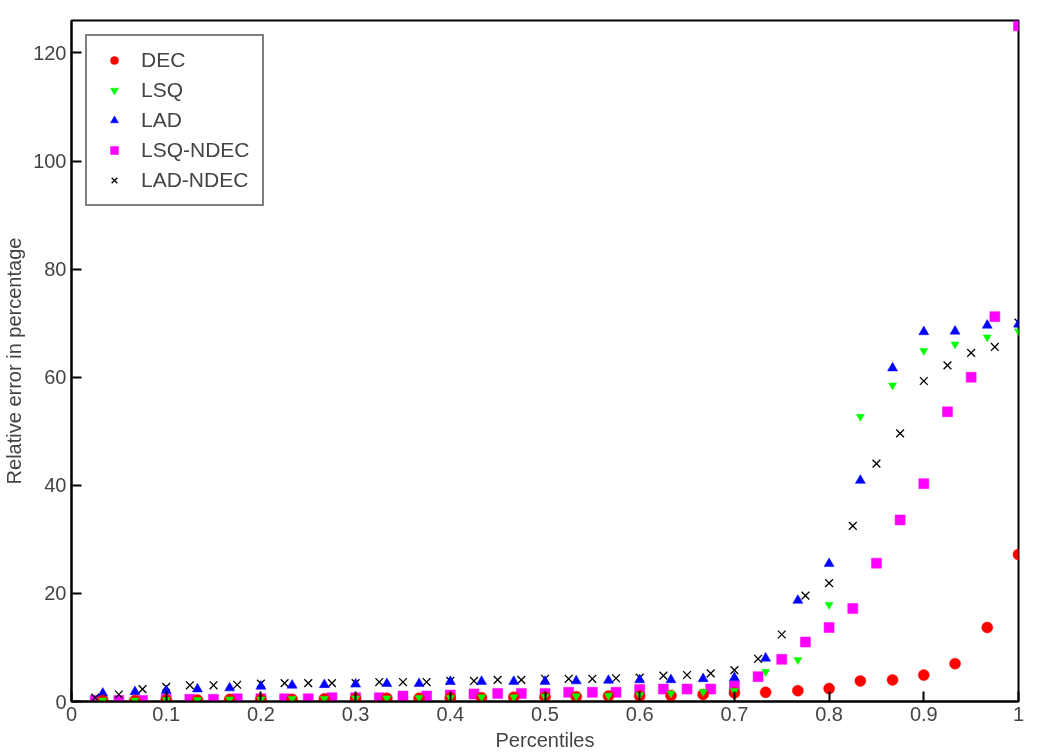 The width and height of the screenshot is (1038, 753). Describe the element at coordinates (1018, 713) in the screenshot. I see `x-tick-label: 1` at that location.